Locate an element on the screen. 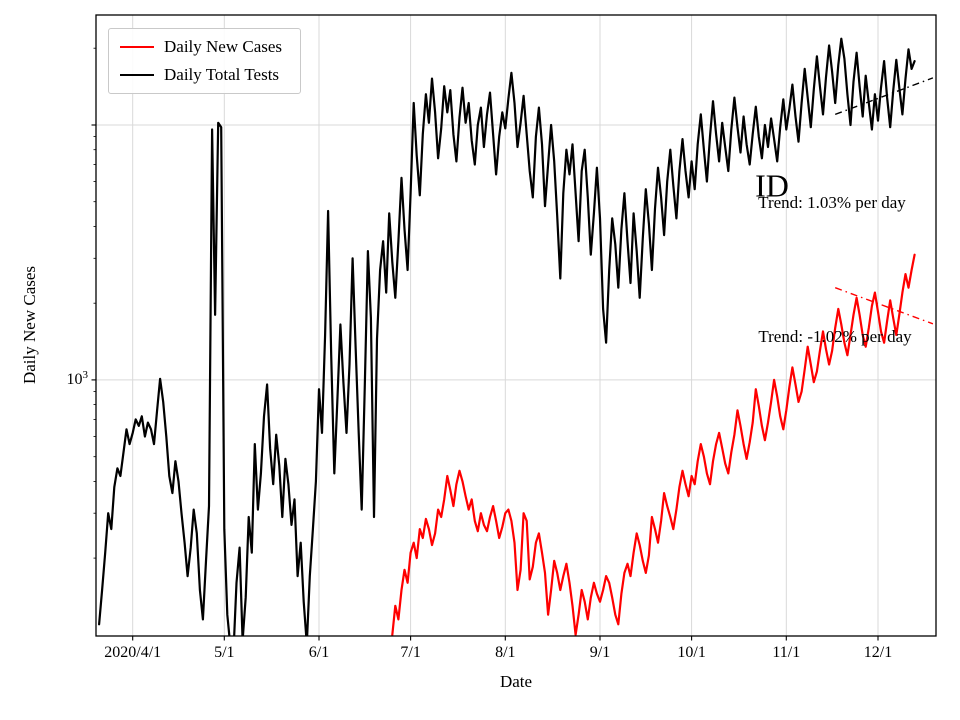 The height and width of the screenshot is (720, 960). x-tick-label: 11/1 is located at coordinates (786, 652).